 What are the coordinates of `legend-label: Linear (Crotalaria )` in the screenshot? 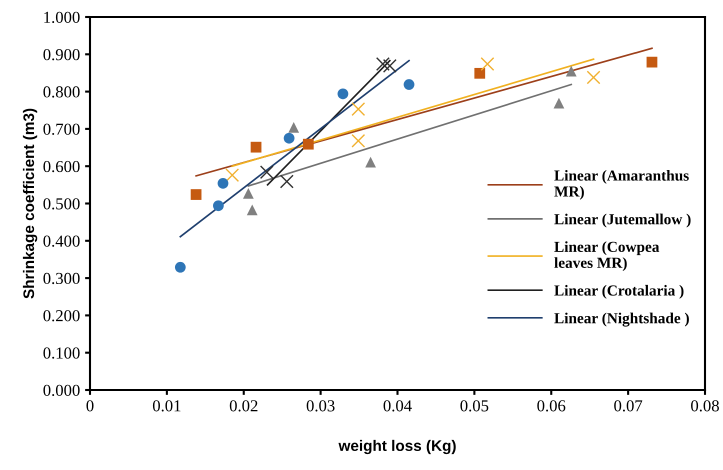 It's located at (619, 291).